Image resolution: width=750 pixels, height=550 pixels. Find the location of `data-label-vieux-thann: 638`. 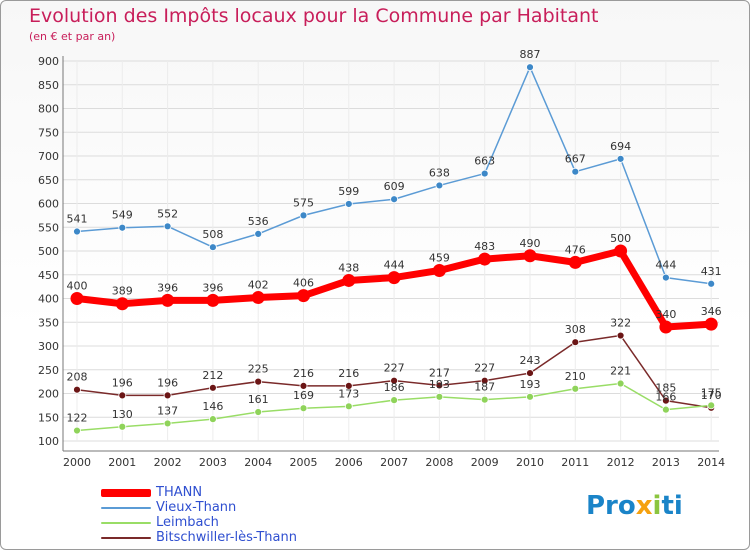

data-label-vieux-thann: 638 is located at coordinates (439, 172).